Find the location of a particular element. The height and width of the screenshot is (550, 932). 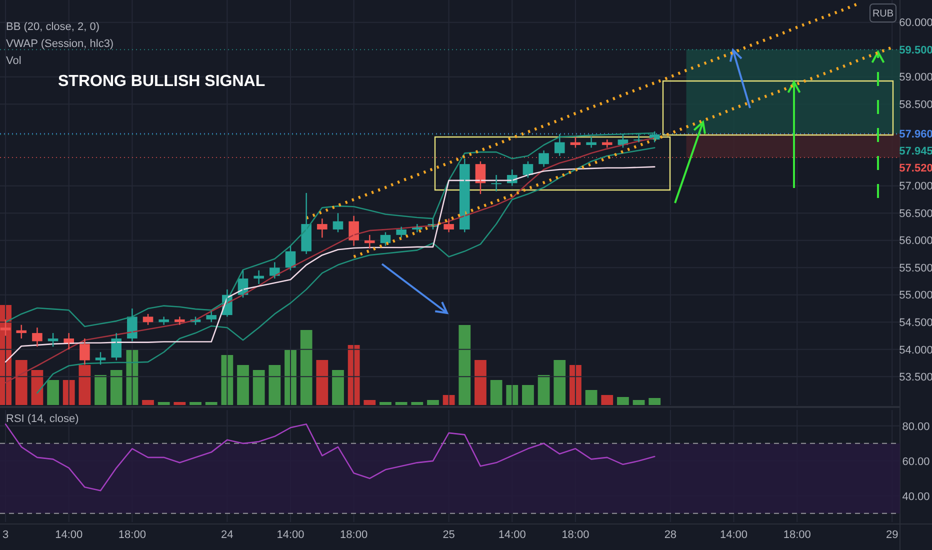

ref-line-label: 57.960 is located at coordinates (915, 134).